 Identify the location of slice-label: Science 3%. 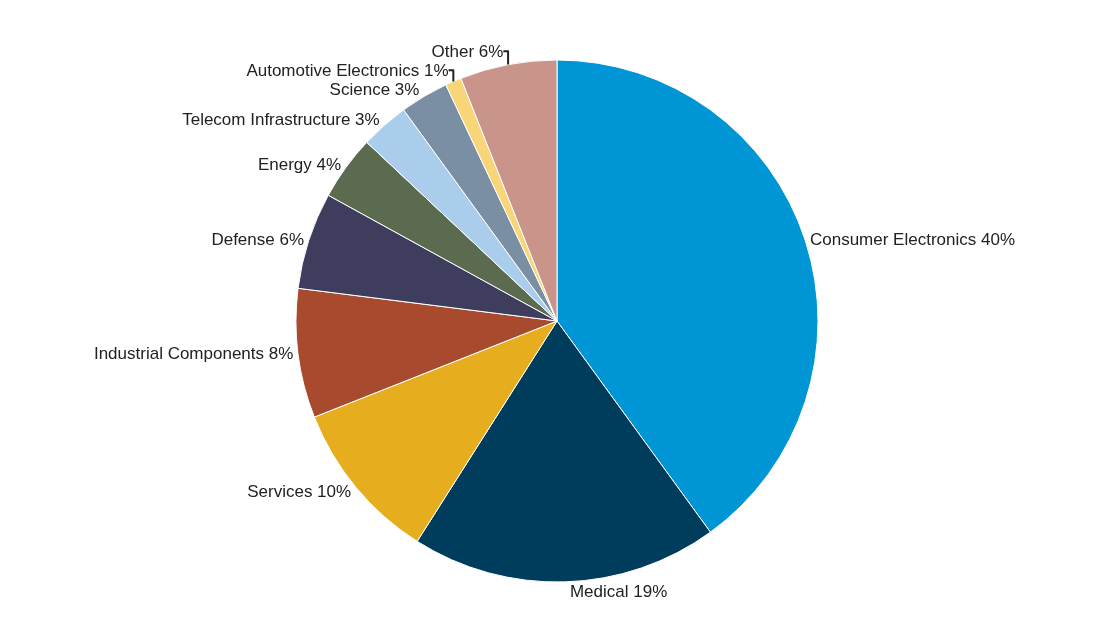
(374, 89).